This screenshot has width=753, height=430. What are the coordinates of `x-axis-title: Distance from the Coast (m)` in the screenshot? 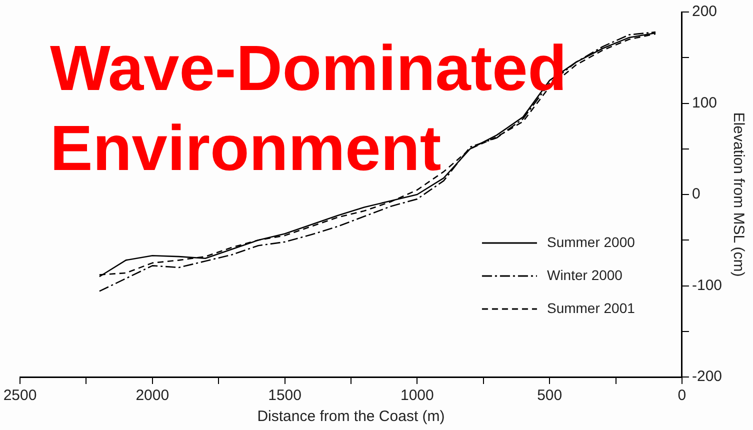 It's located at (351, 417).